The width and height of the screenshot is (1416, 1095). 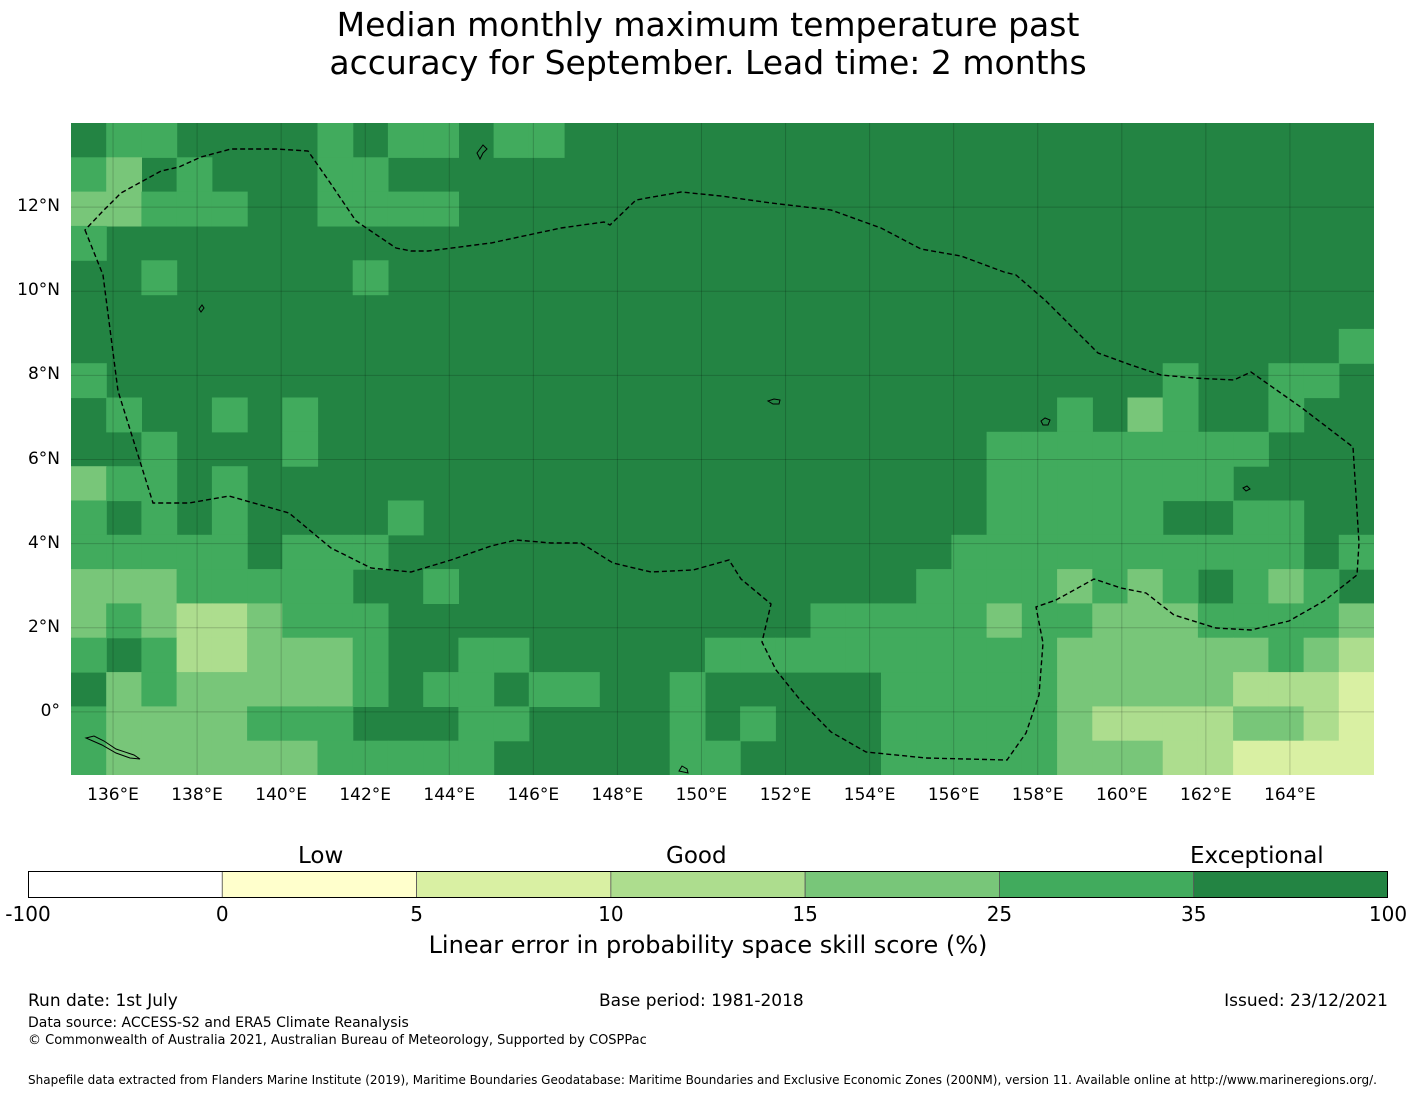 I want to click on lon-tick-label: 148°E, so click(x=617, y=795).